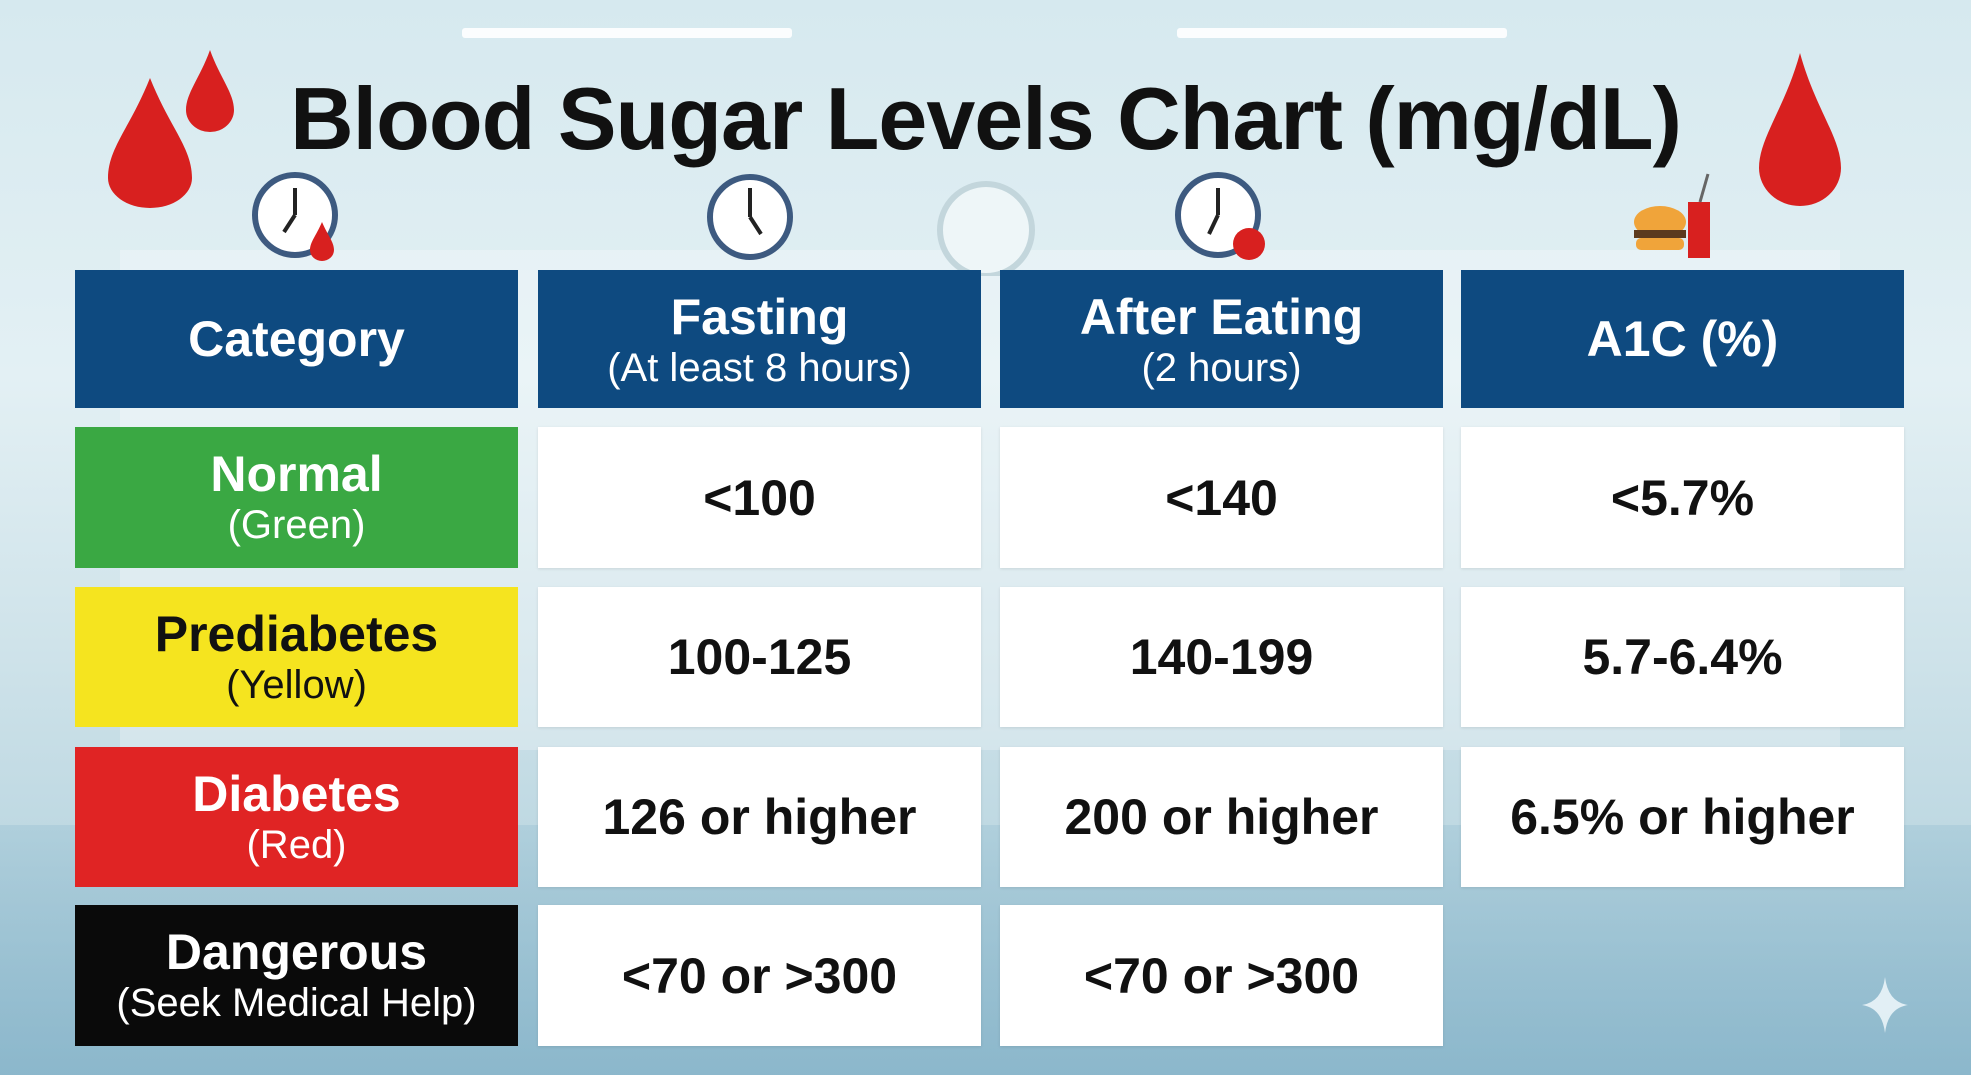 The image size is (1971, 1075). Describe the element at coordinates (296, 633) in the screenshot. I see `category-label: Prediabetes` at that location.